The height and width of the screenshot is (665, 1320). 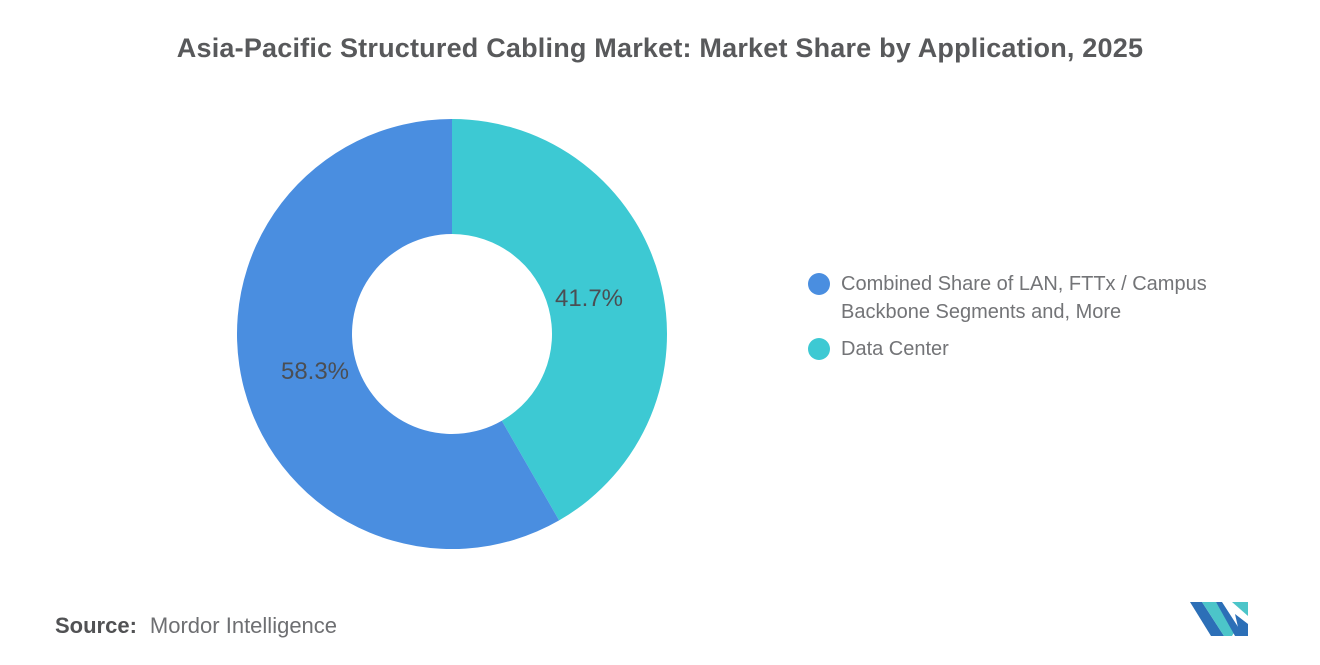 What do you see at coordinates (243, 625) in the screenshot?
I see `source-value: Mordor Intelligence` at bounding box center [243, 625].